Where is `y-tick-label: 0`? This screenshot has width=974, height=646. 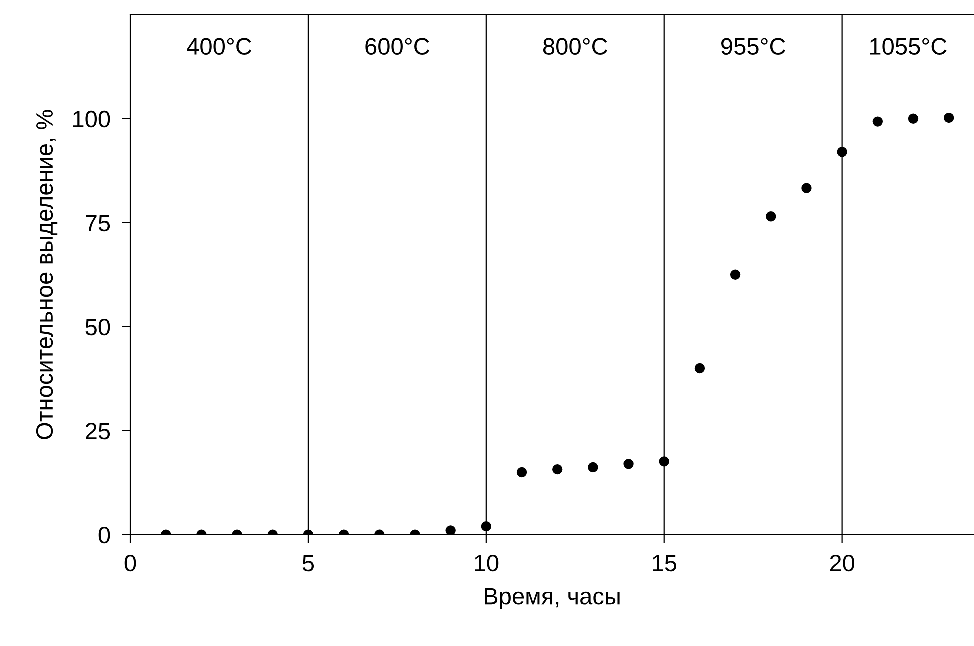 y-tick-label: 0 is located at coordinates (104, 535).